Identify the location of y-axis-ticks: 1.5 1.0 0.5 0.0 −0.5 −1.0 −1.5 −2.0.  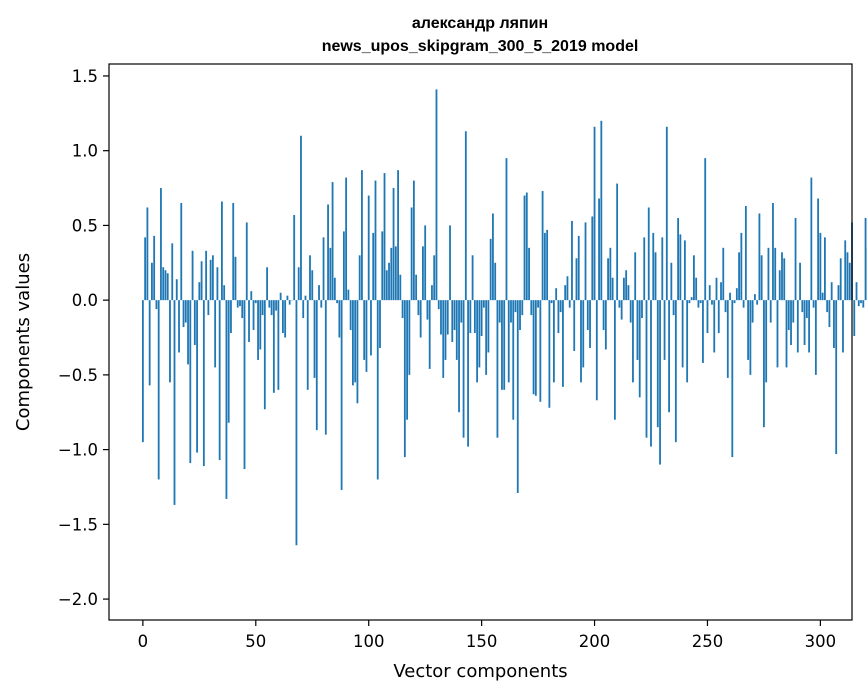
(83, 338).